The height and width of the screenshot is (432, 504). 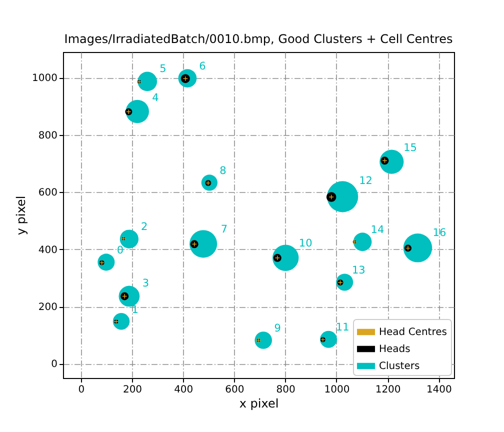 What do you see at coordinates (439, 232) in the screenshot?
I see `annotation: 16` at bounding box center [439, 232].